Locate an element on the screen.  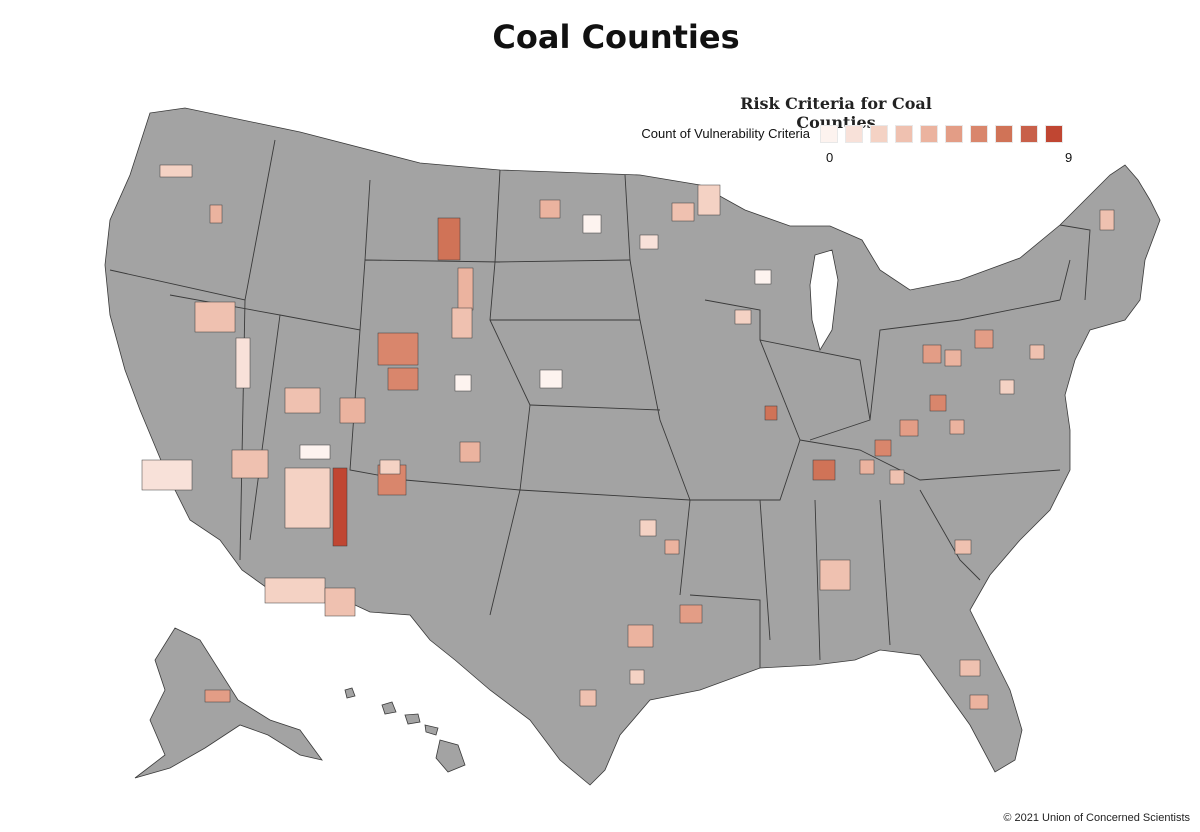
legend-max-label: 9 is located at coordinates (1069, 157).